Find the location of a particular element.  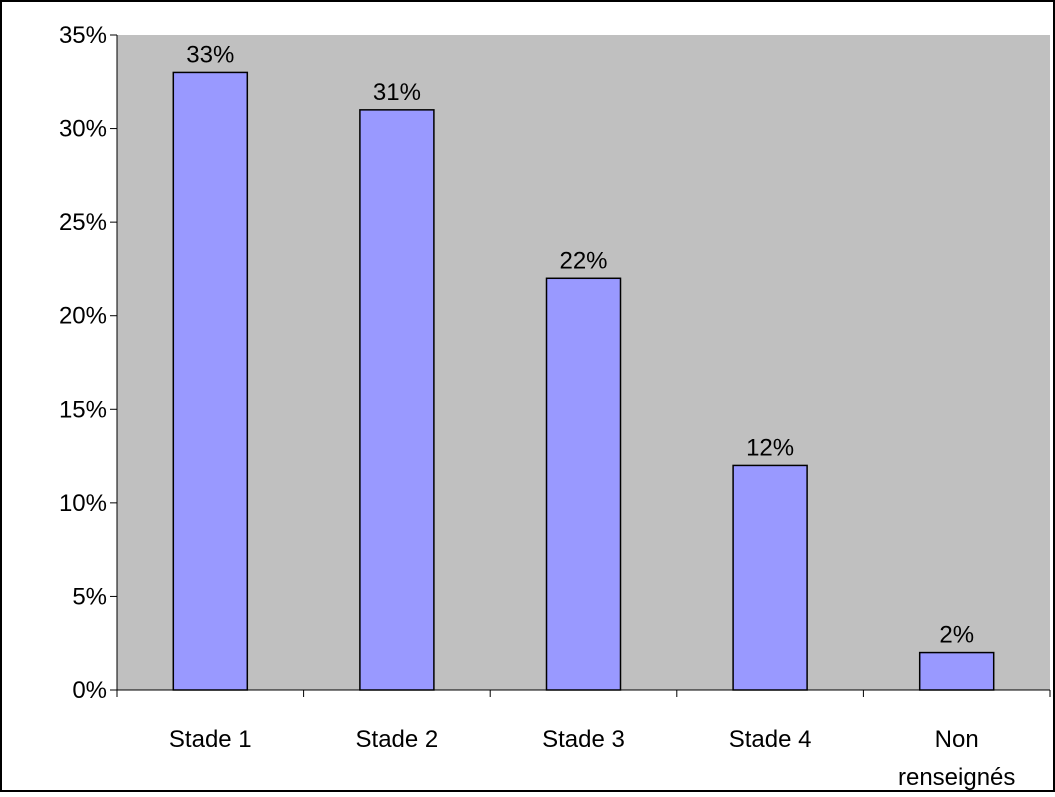

y-tick-label: 15% is located at coordinates (83, 409).